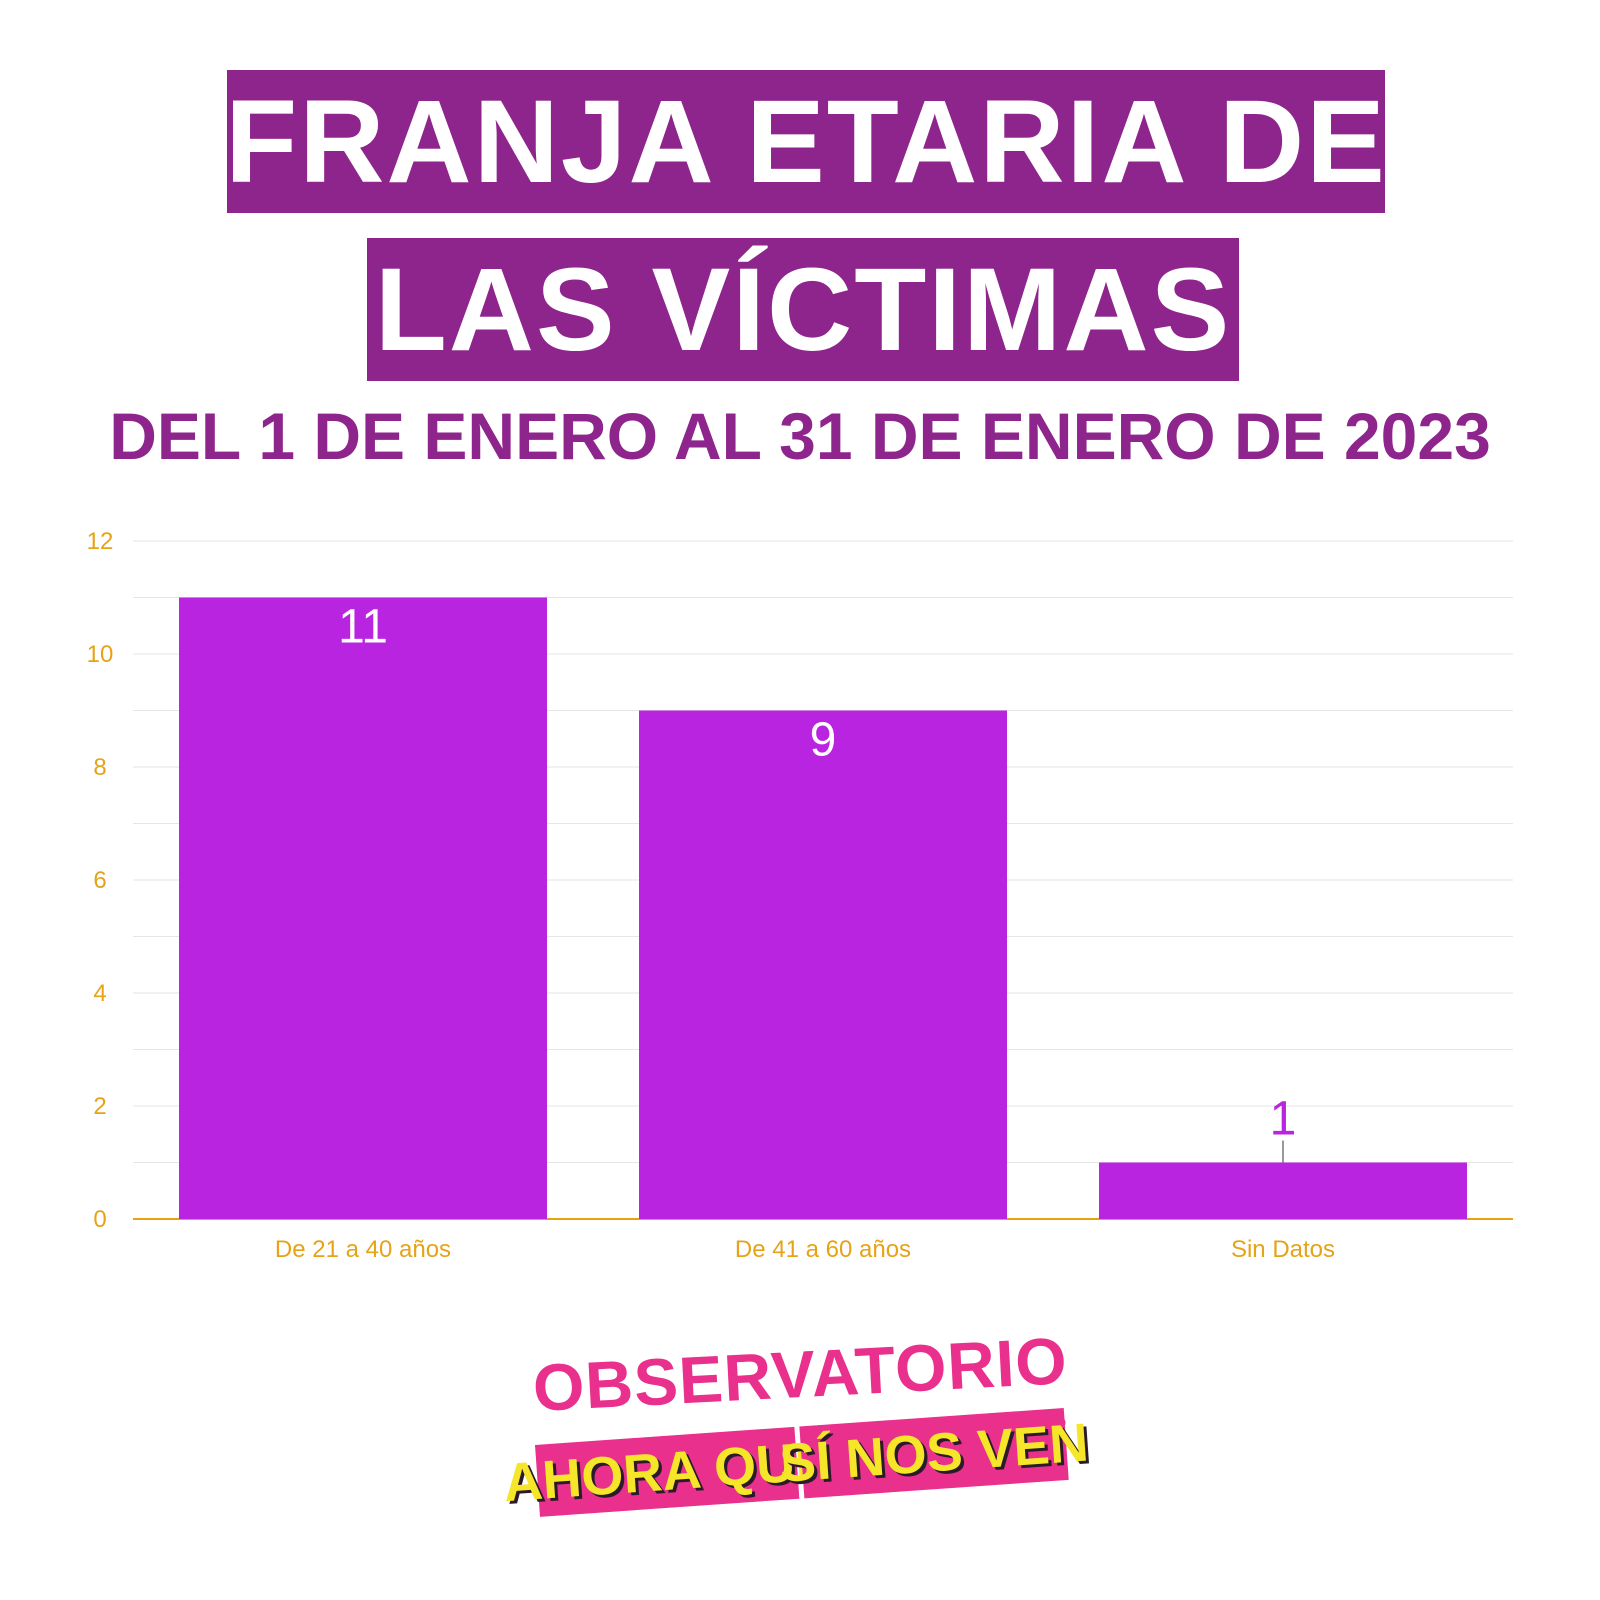 The height and width of the screenshot is (1600, 1600). I want to click on x-tick-label: De 41 a 60 años, so click(823, 1249).